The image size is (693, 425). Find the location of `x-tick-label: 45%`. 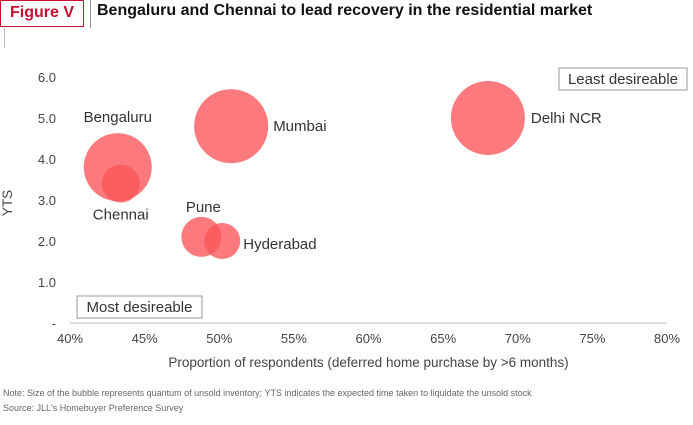

x-tick-label: 45% is located at coordinates (145, 338).